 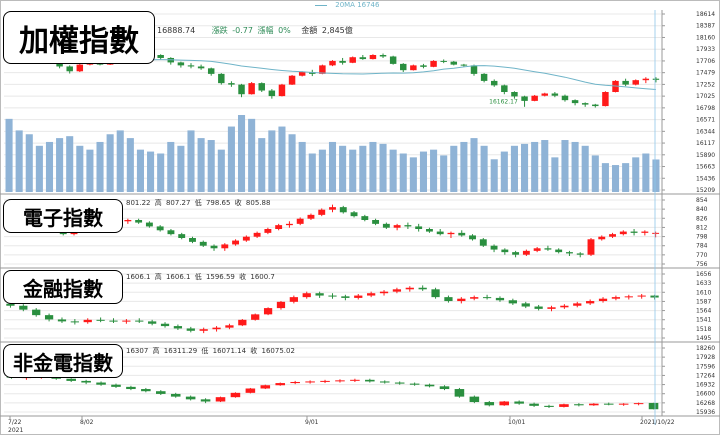 I want to click on x-tick-label: 2021, so click(x=15, y=430).